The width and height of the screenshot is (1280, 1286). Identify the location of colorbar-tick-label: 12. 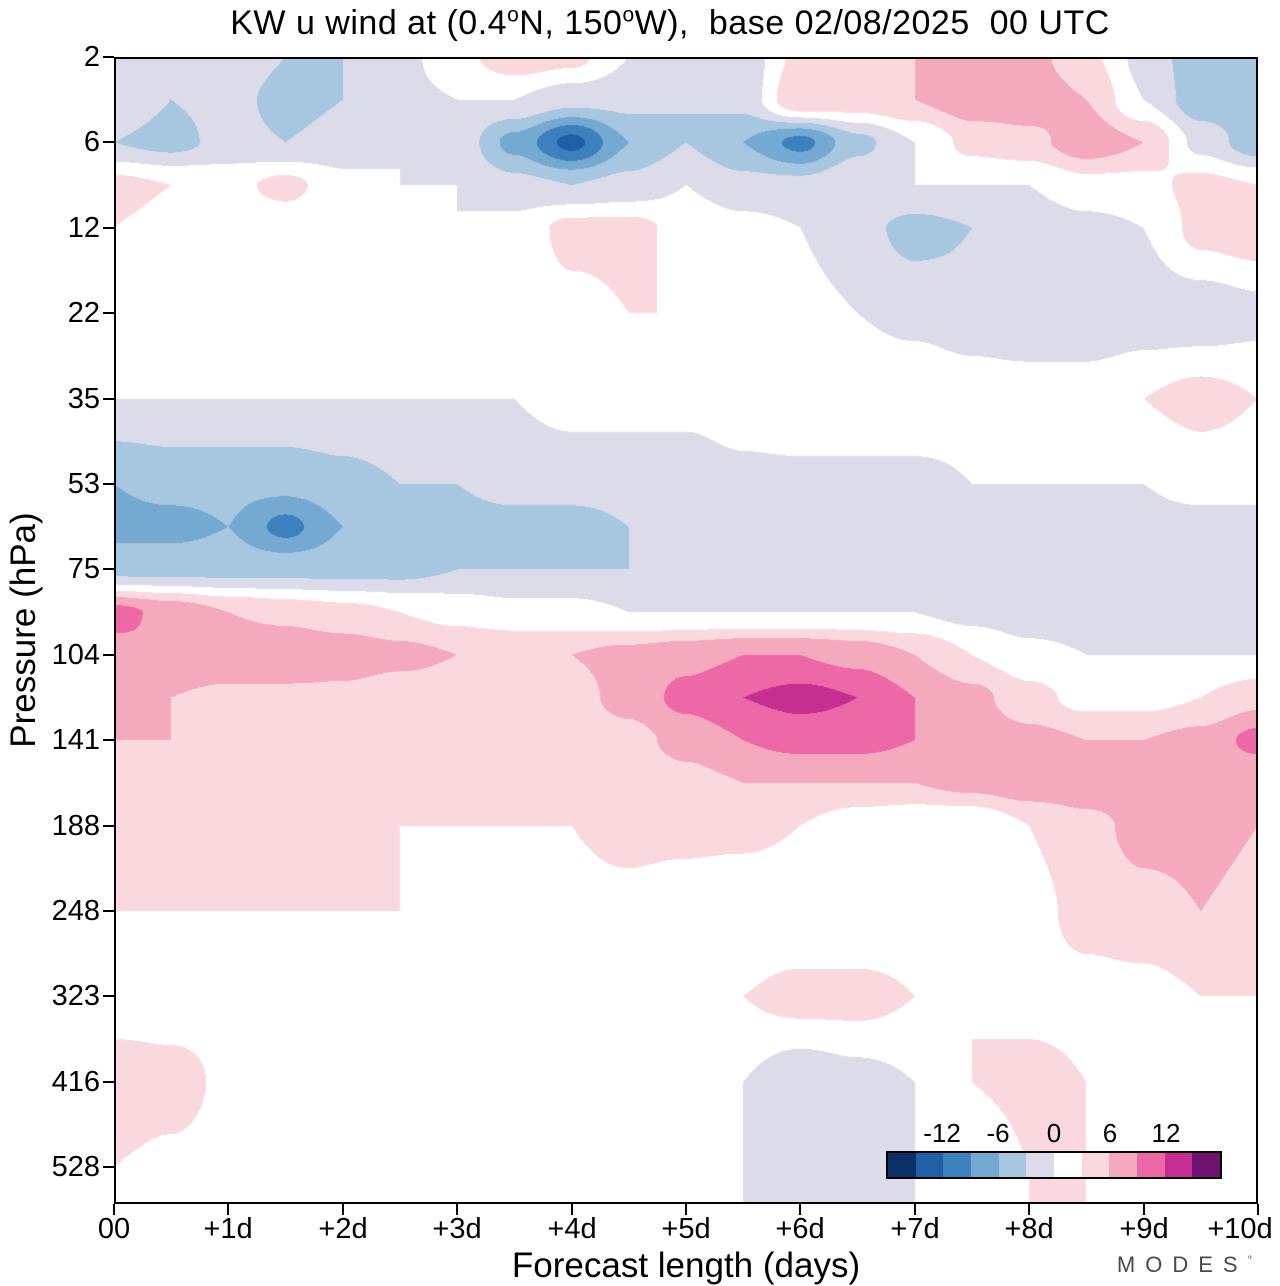
(1166, 1133).